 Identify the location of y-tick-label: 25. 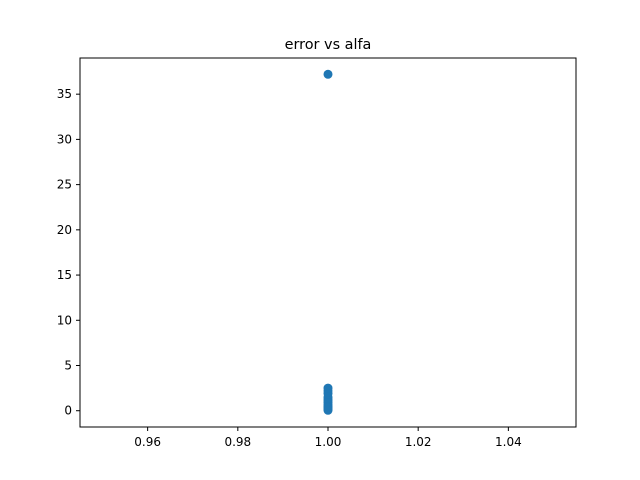
(64, 185).